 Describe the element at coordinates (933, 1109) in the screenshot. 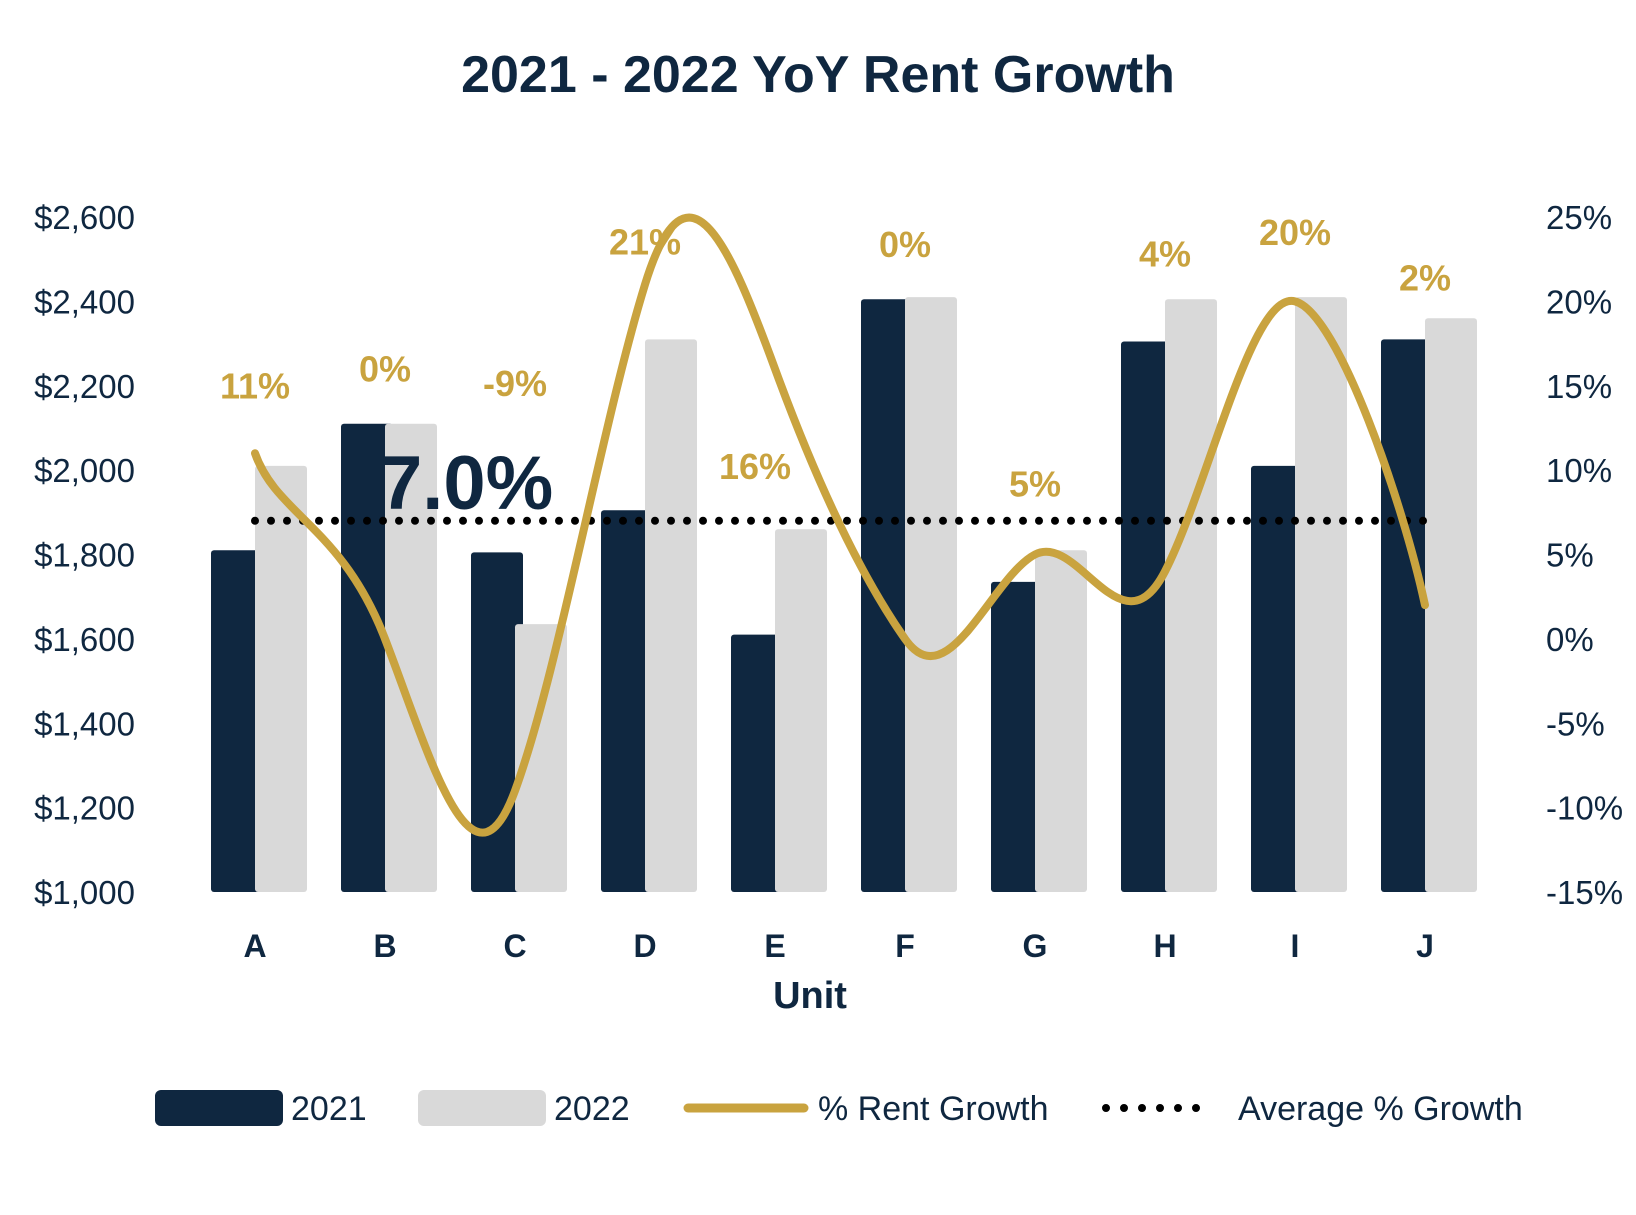

I see `legend-label-rent-growth: % Rent Growth` at that location.